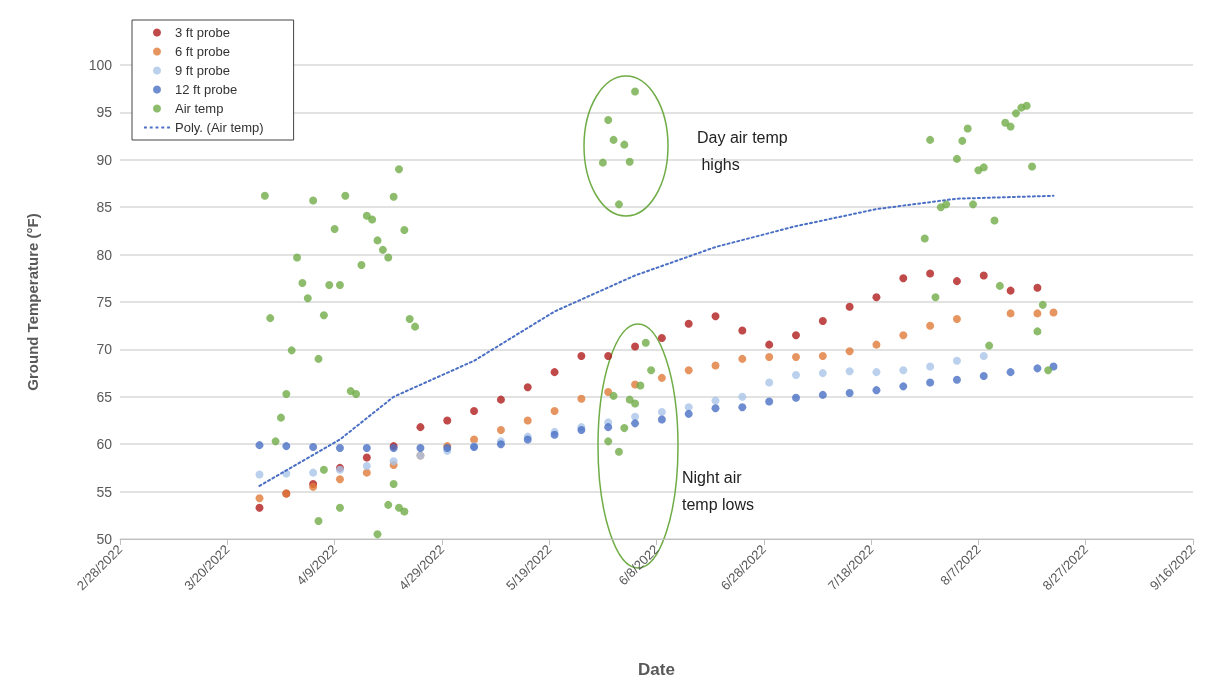  I want to click on y-tick-label: 100, so click(100, 65).